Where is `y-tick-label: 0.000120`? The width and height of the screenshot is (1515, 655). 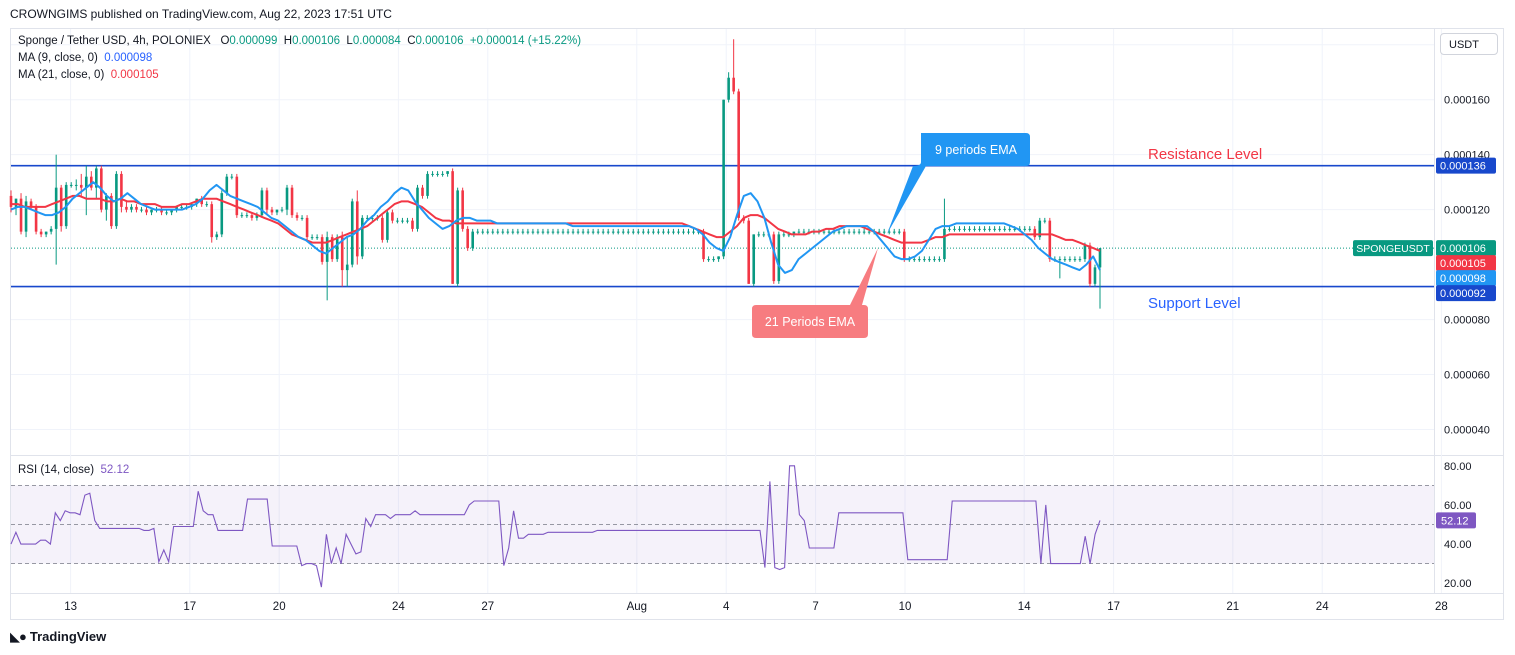 y-tick-label: 0.000120 is located at coordinates (1467, 211).